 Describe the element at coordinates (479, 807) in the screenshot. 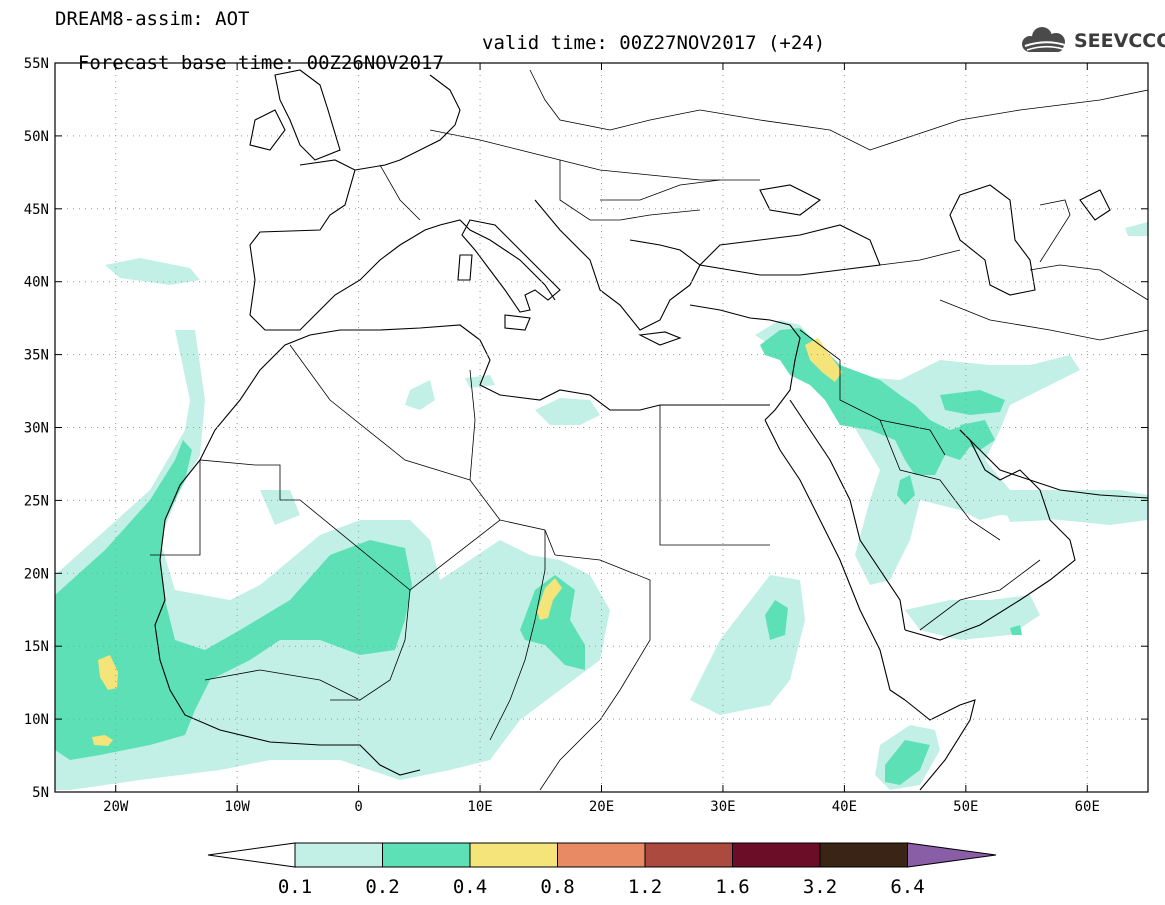

I see `lon-tick-label: 10E` at that location.